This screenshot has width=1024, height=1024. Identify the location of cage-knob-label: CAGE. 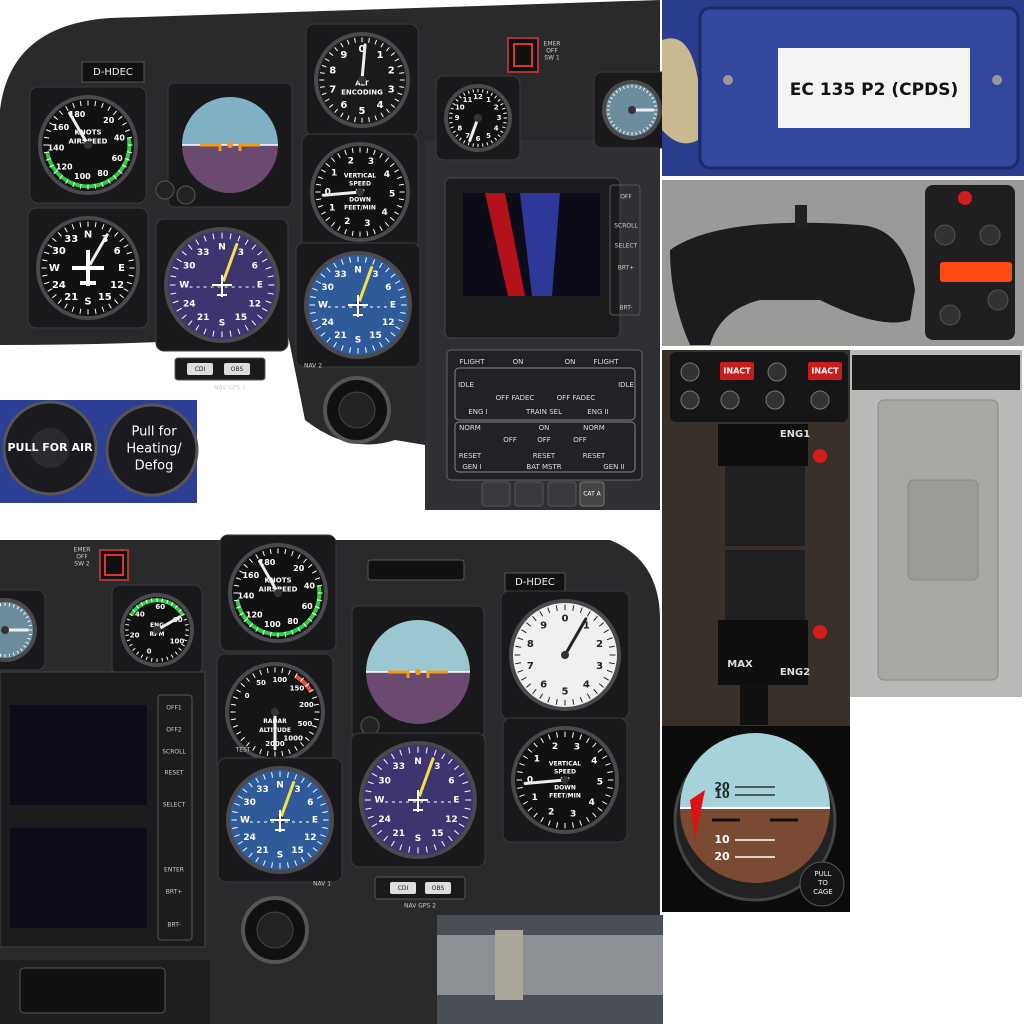
(822, 892).